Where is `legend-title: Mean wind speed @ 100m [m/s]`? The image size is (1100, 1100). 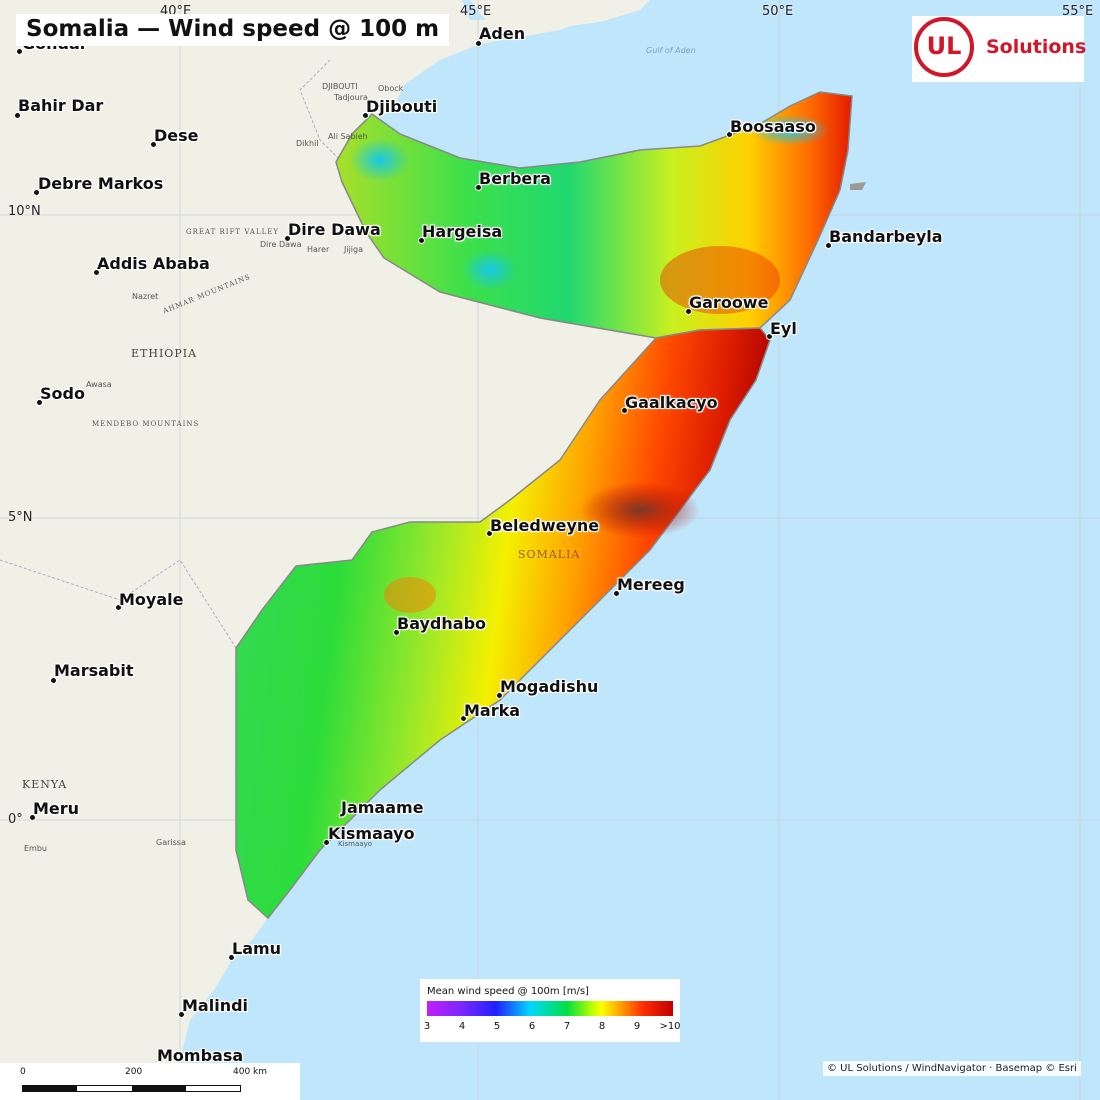 legend-title: Mean wind speed @ 100m [m/s] is located at coordinates (508, 991).